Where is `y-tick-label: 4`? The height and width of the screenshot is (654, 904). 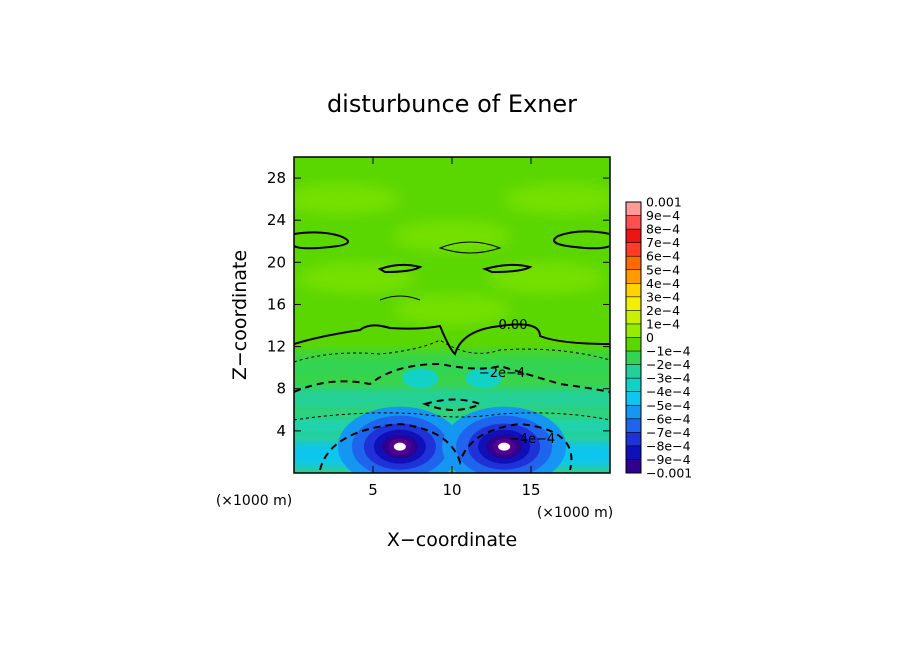 y-tick-label: 4 is located at coordinates (281, 431).